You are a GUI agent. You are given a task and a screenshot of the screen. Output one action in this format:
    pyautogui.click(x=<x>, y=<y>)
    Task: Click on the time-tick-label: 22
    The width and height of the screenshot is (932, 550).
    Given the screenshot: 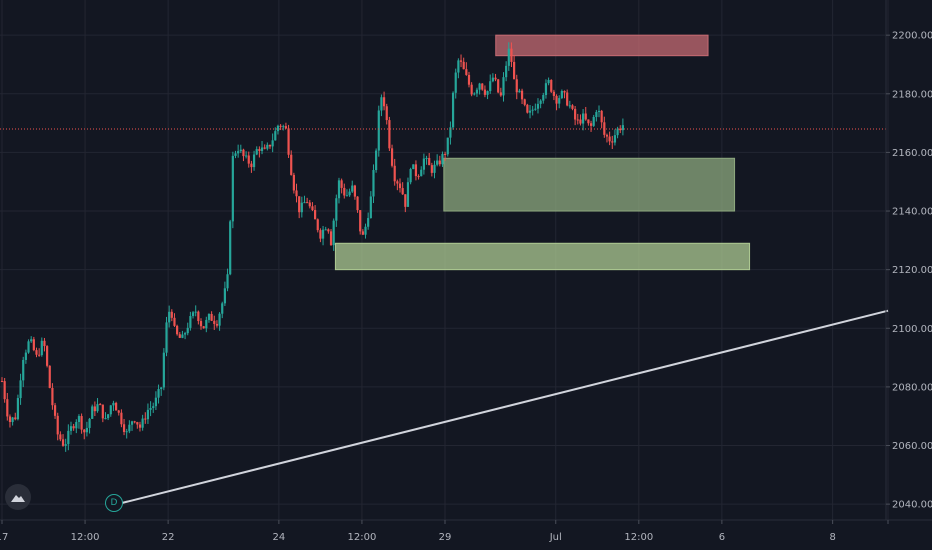 What is the action you would take?
    pyautogui.click(x=168, y=537)
    